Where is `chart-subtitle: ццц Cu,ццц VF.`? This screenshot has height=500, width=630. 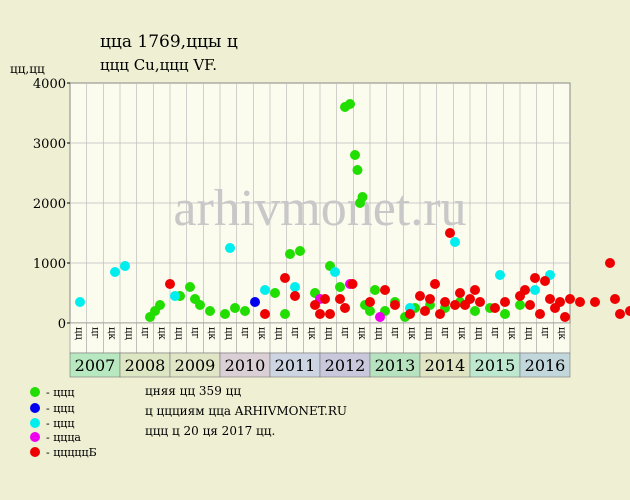 chart-subtitle: ццц Cu,ццц VF. is located at coordinates (158, 65).